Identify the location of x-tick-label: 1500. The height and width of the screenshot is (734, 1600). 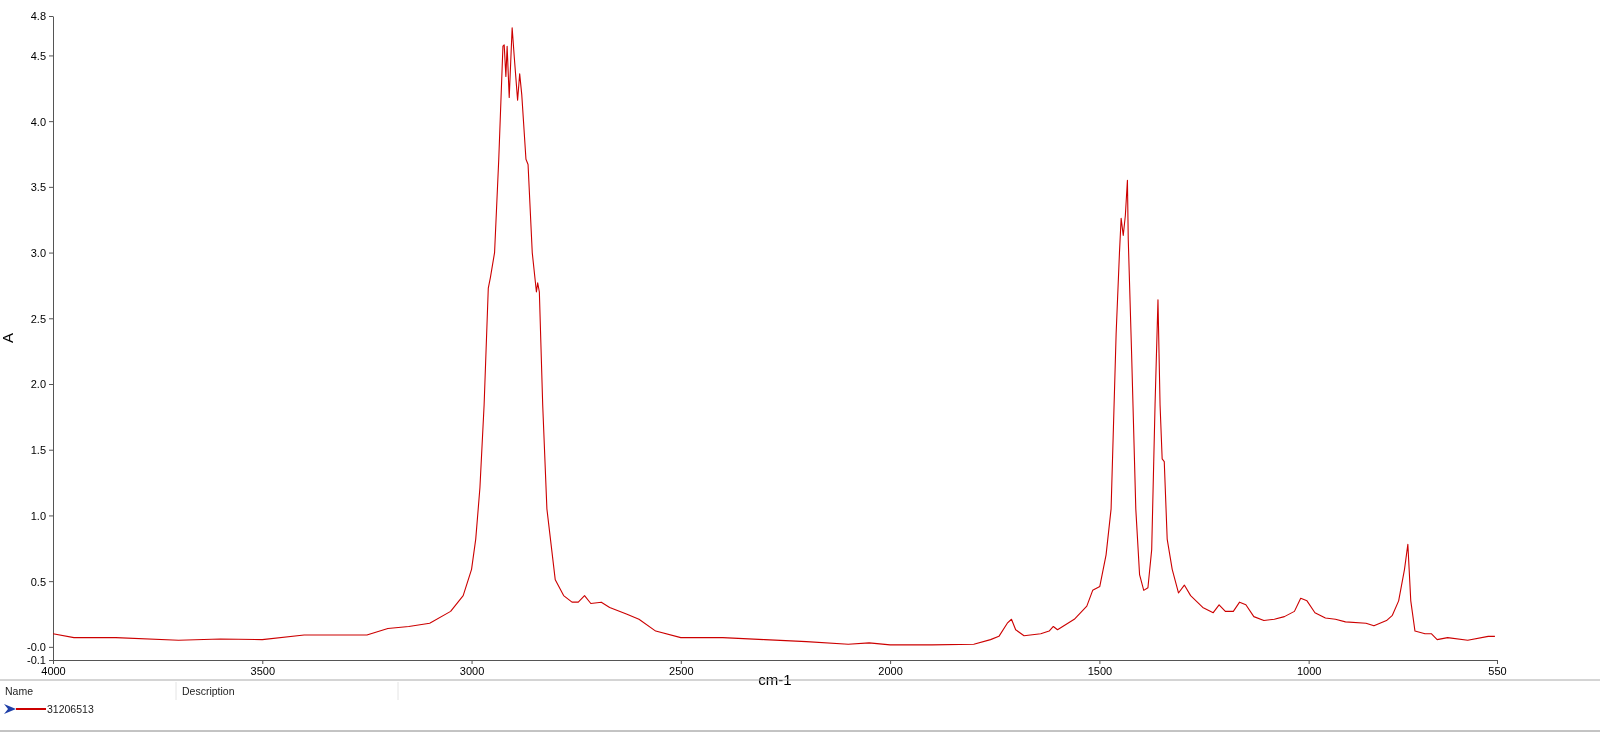
(1100, 670).